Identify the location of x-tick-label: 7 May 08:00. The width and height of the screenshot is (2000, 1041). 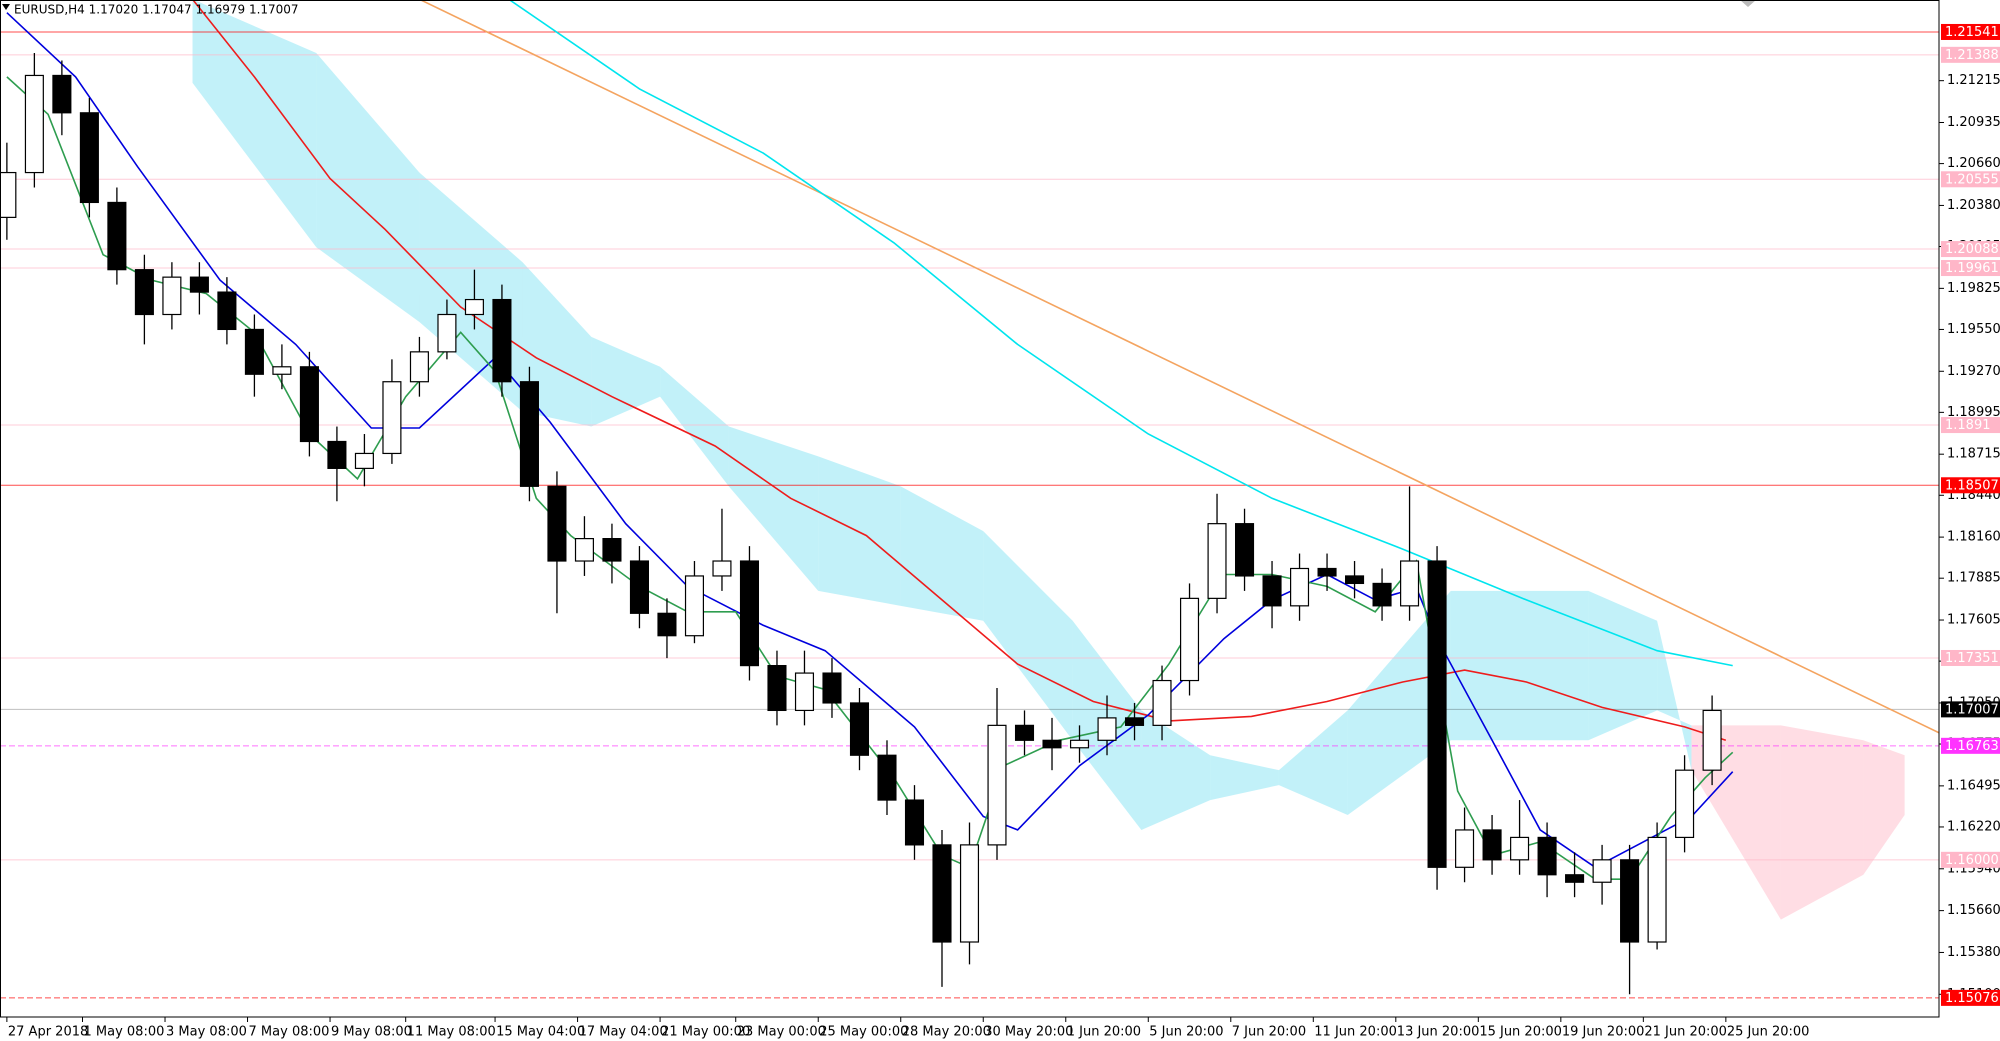
(289, 1032).